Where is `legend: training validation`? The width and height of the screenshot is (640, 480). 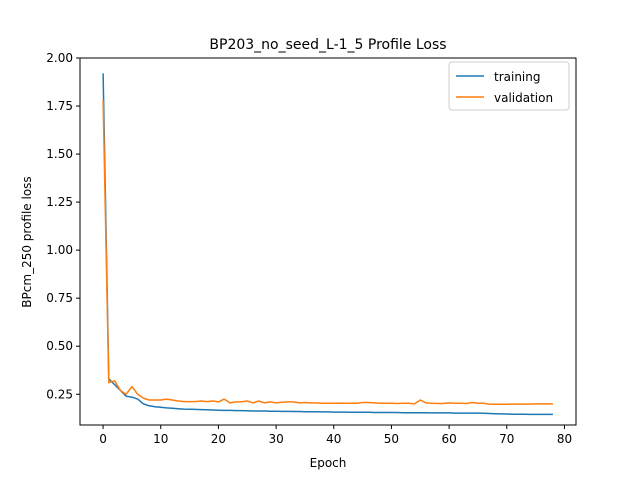 legend: training validation is located at coordinates (509, 86).